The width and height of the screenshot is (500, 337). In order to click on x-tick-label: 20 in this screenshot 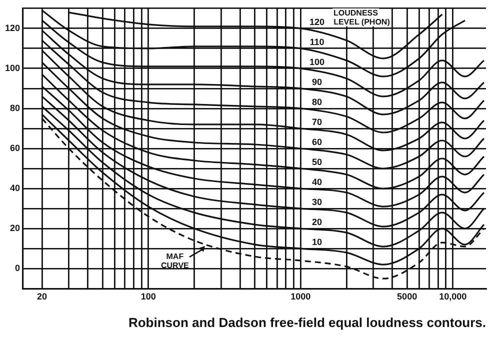, I will do `click(42, 296)`.